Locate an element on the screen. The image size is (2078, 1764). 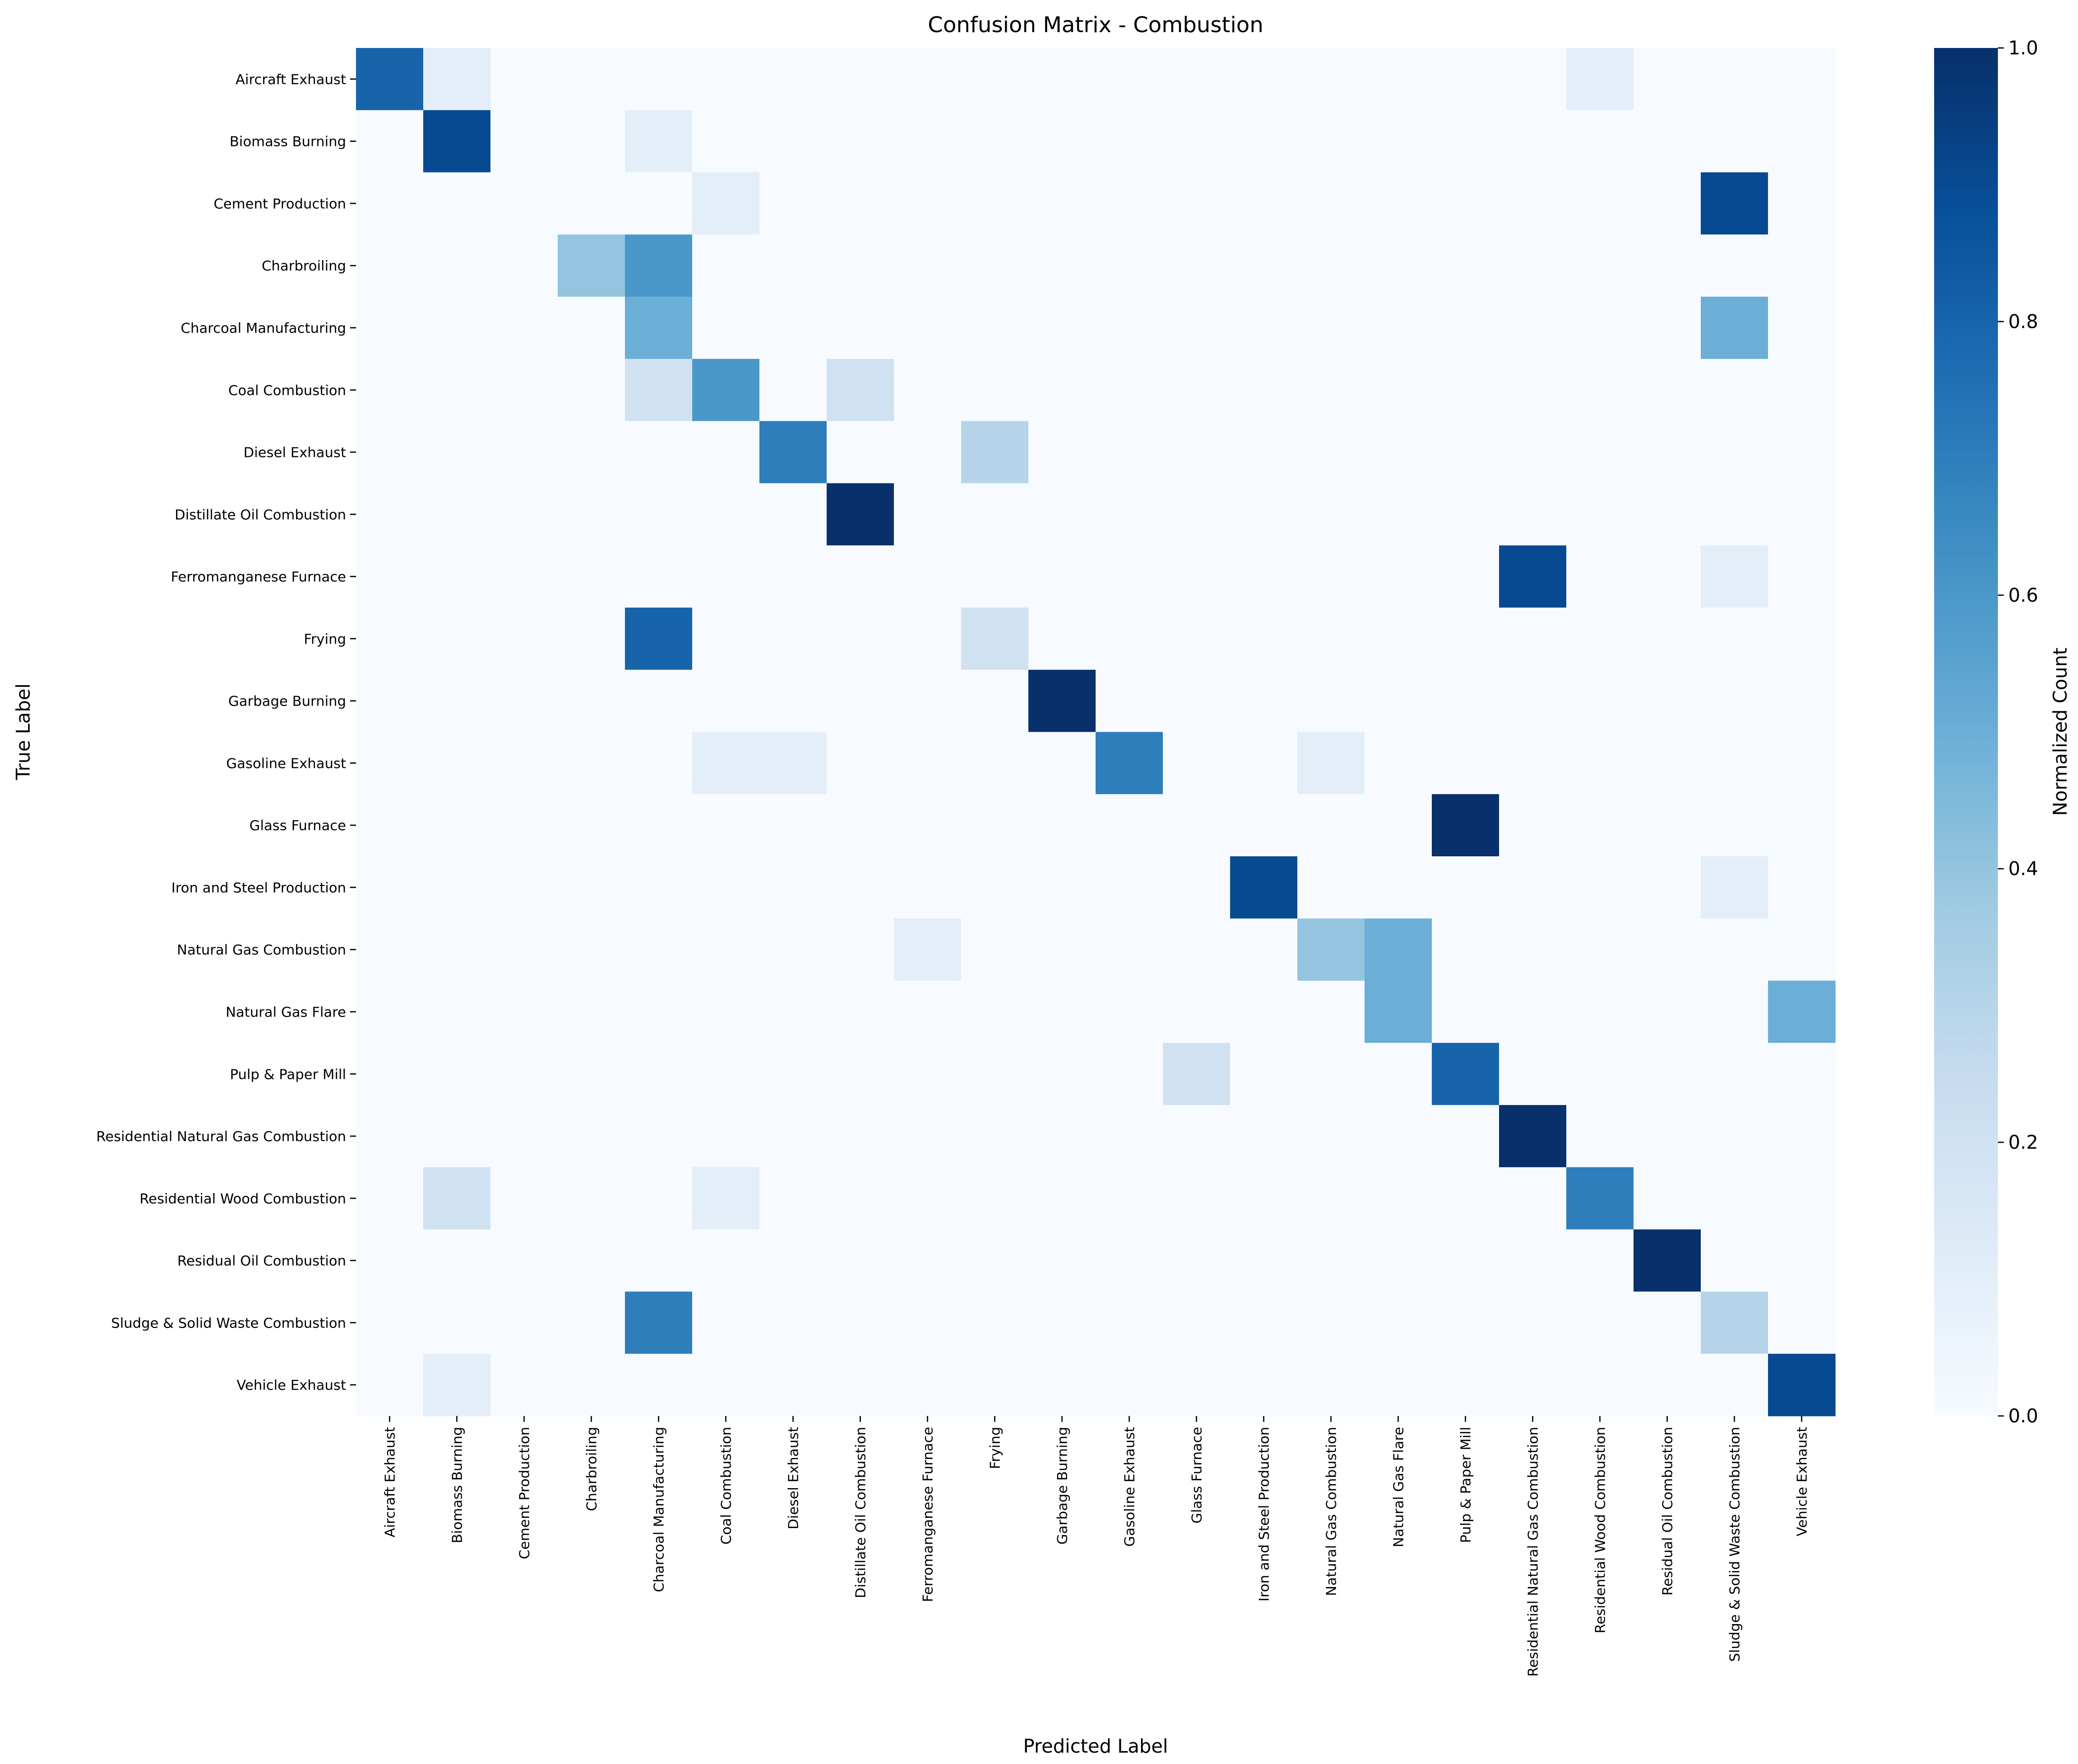
y-tick-label: Aircraft Exhaust is located at coordinates (290, 79).